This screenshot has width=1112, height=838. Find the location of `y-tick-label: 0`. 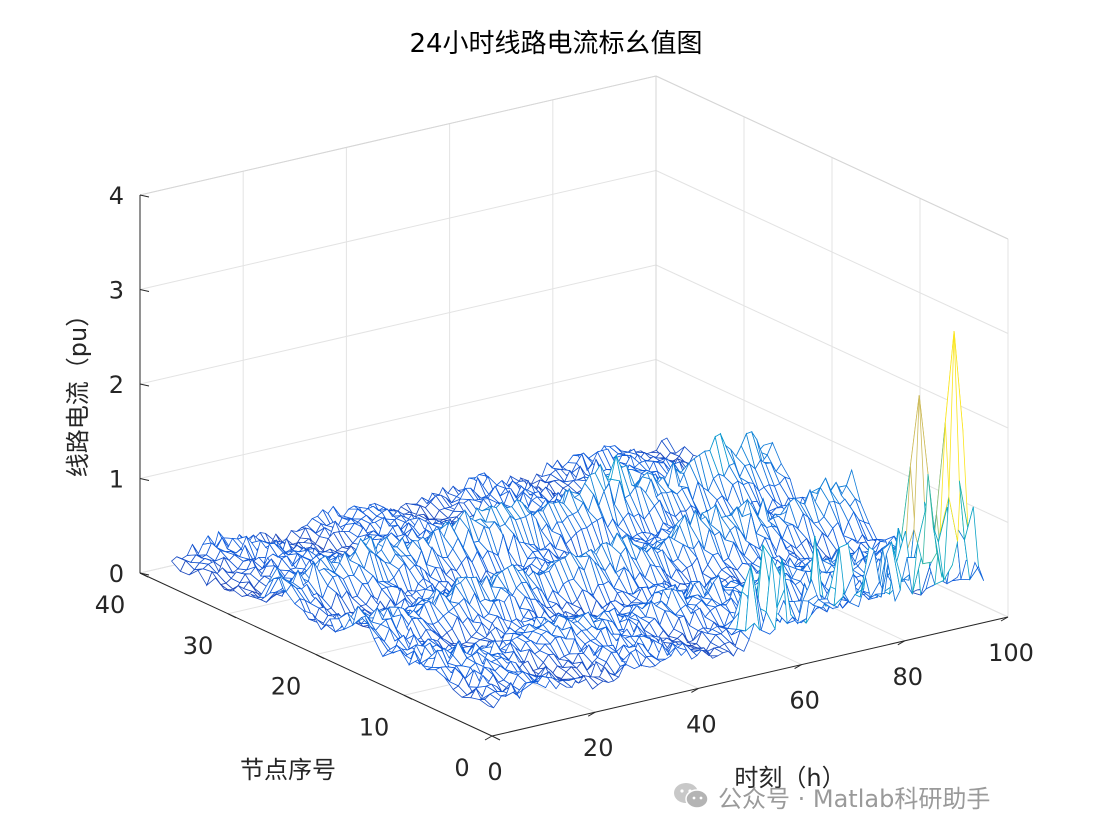

y-tick-label: 0 is located at coordinates (461, 768).